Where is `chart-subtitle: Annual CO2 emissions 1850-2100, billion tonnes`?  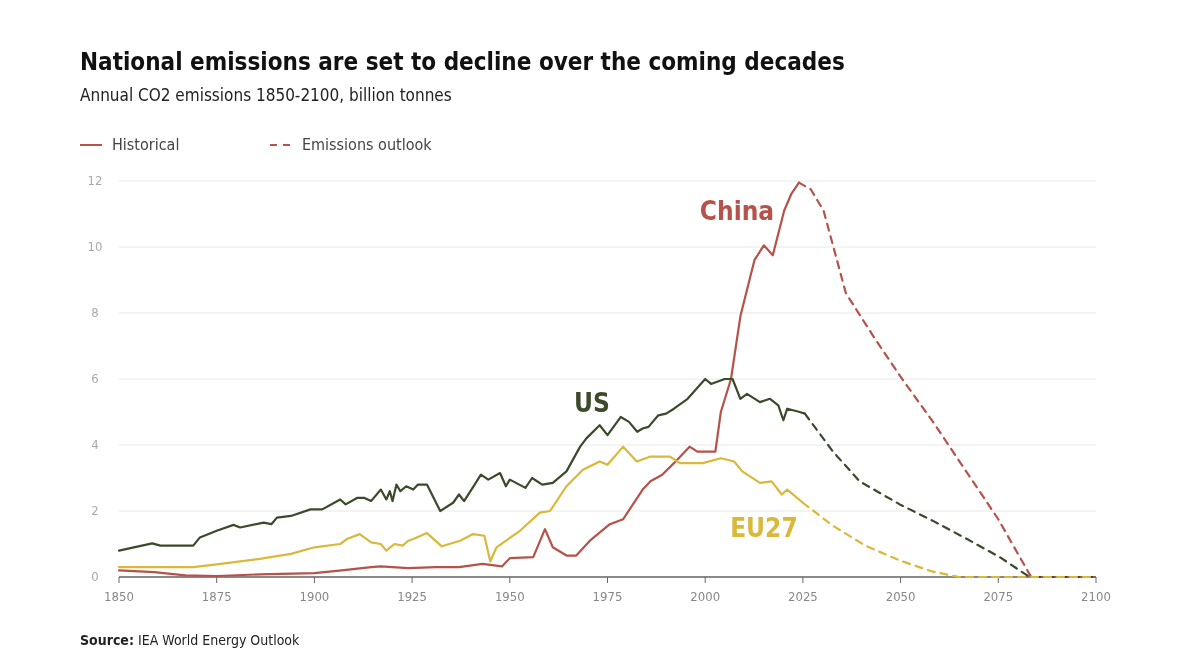
chart-subtitle: Annual CO2 emissions 1850-2100, billion tonnes is located at coordinates (266, 95).